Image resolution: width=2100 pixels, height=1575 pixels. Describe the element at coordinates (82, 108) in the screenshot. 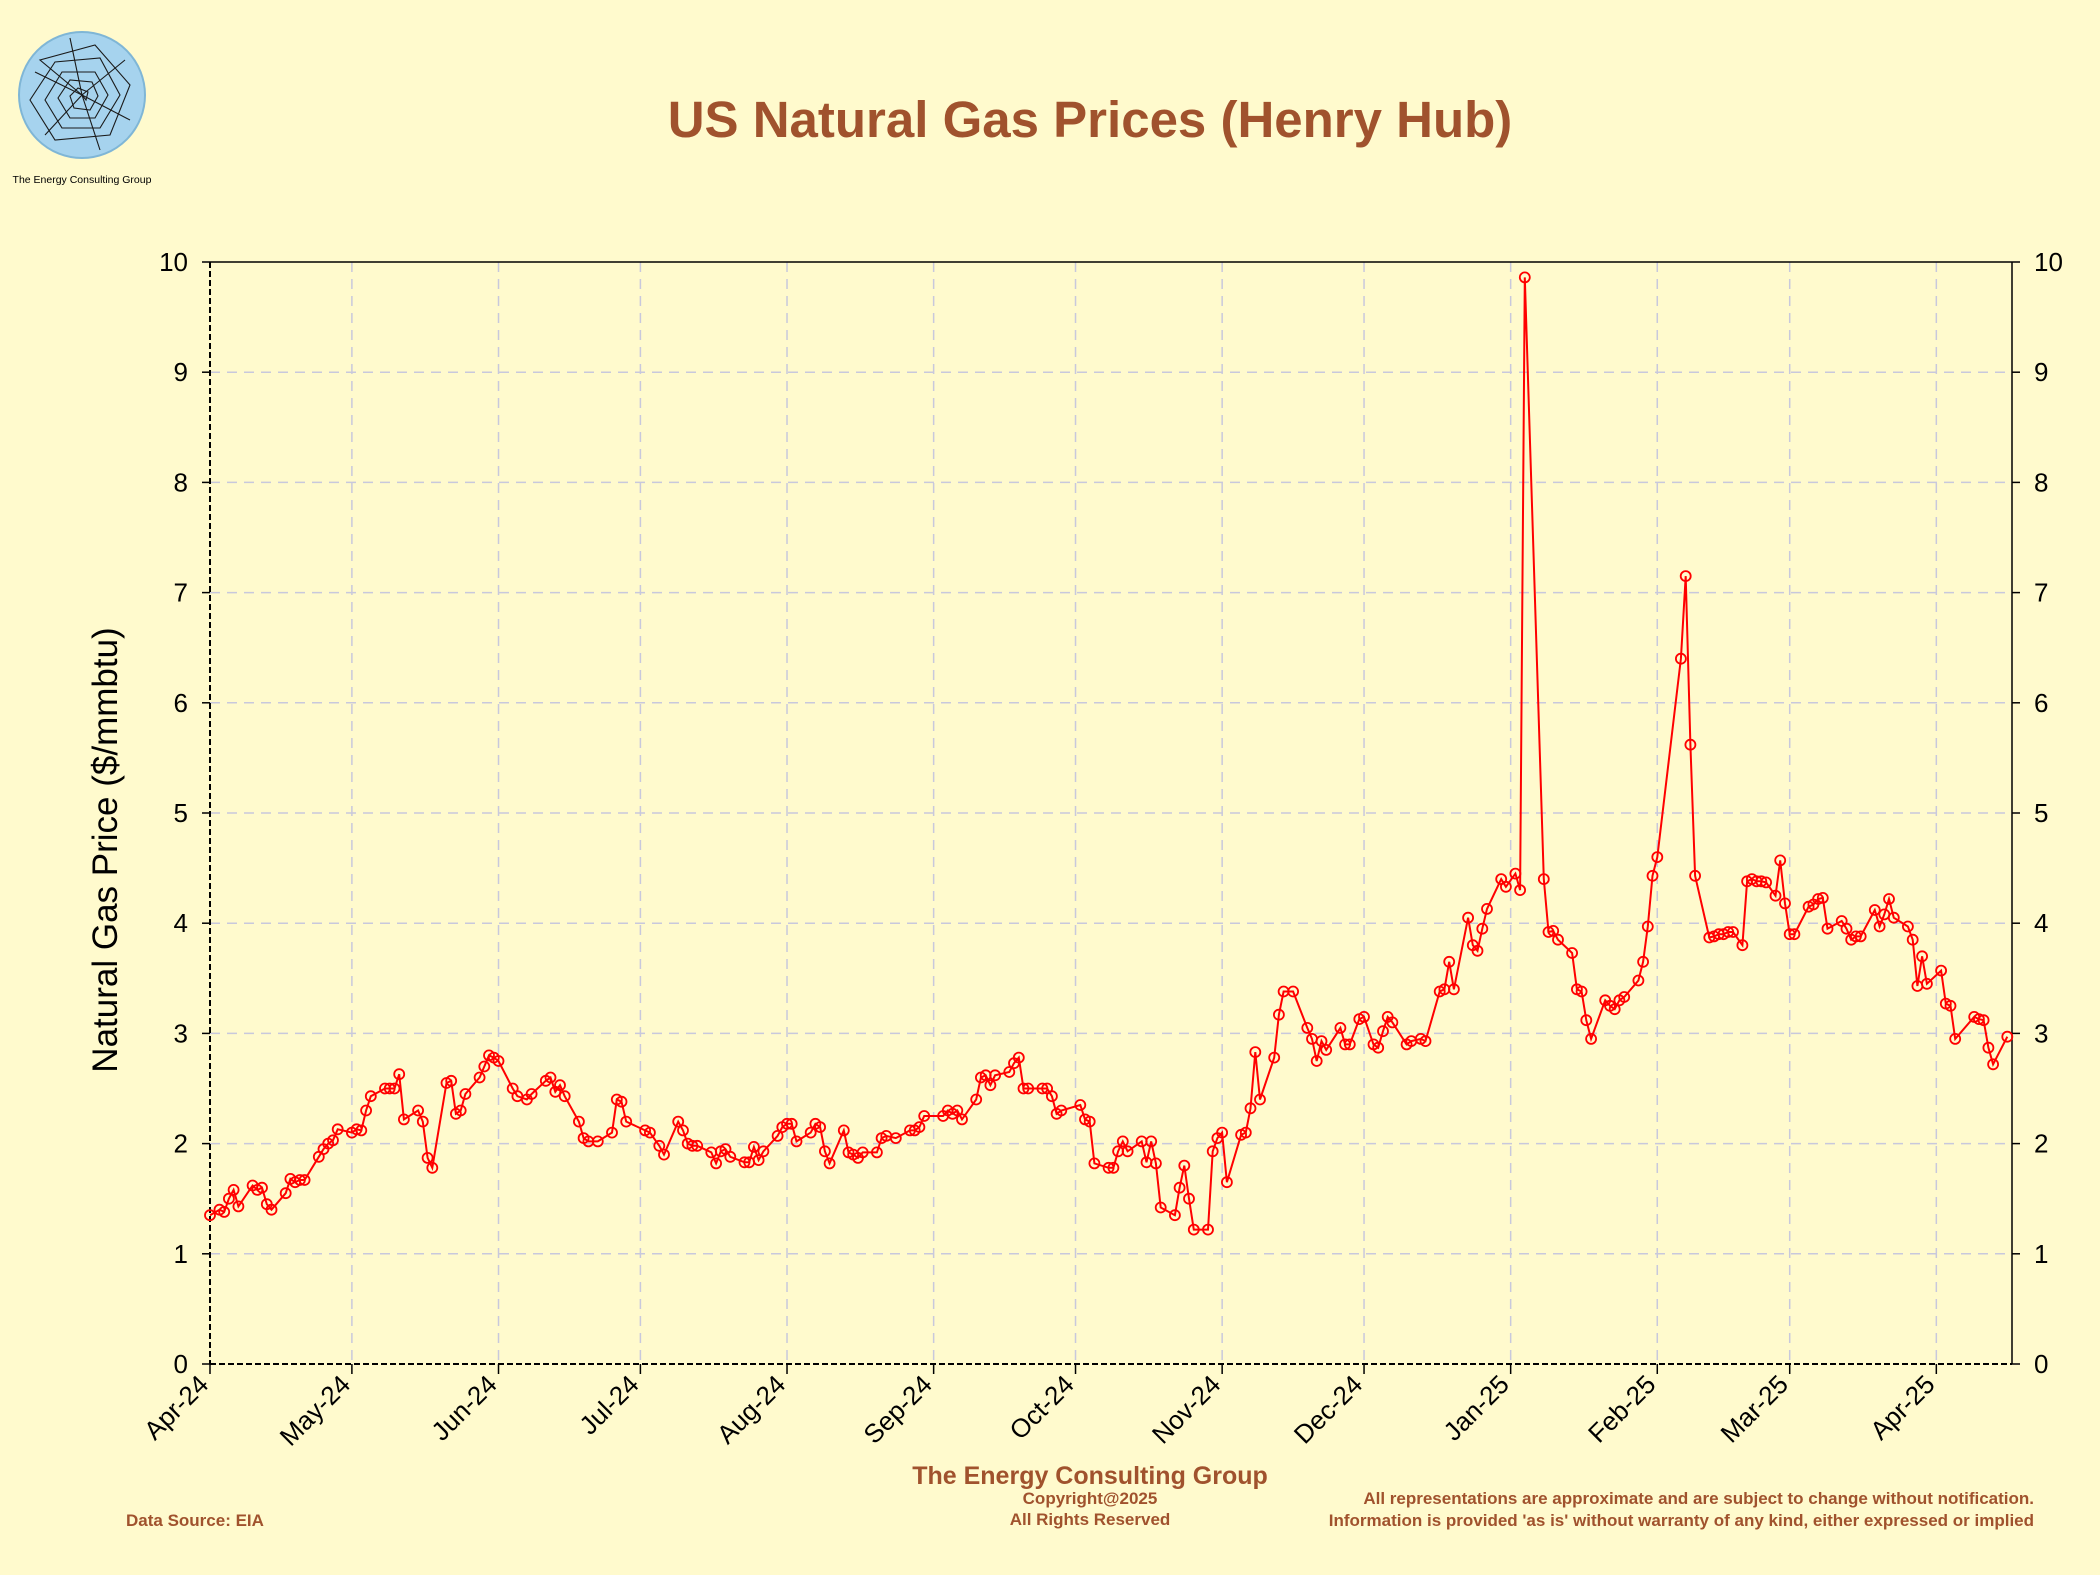

I see `company-logo: The Energy Consulting Group` at that location.